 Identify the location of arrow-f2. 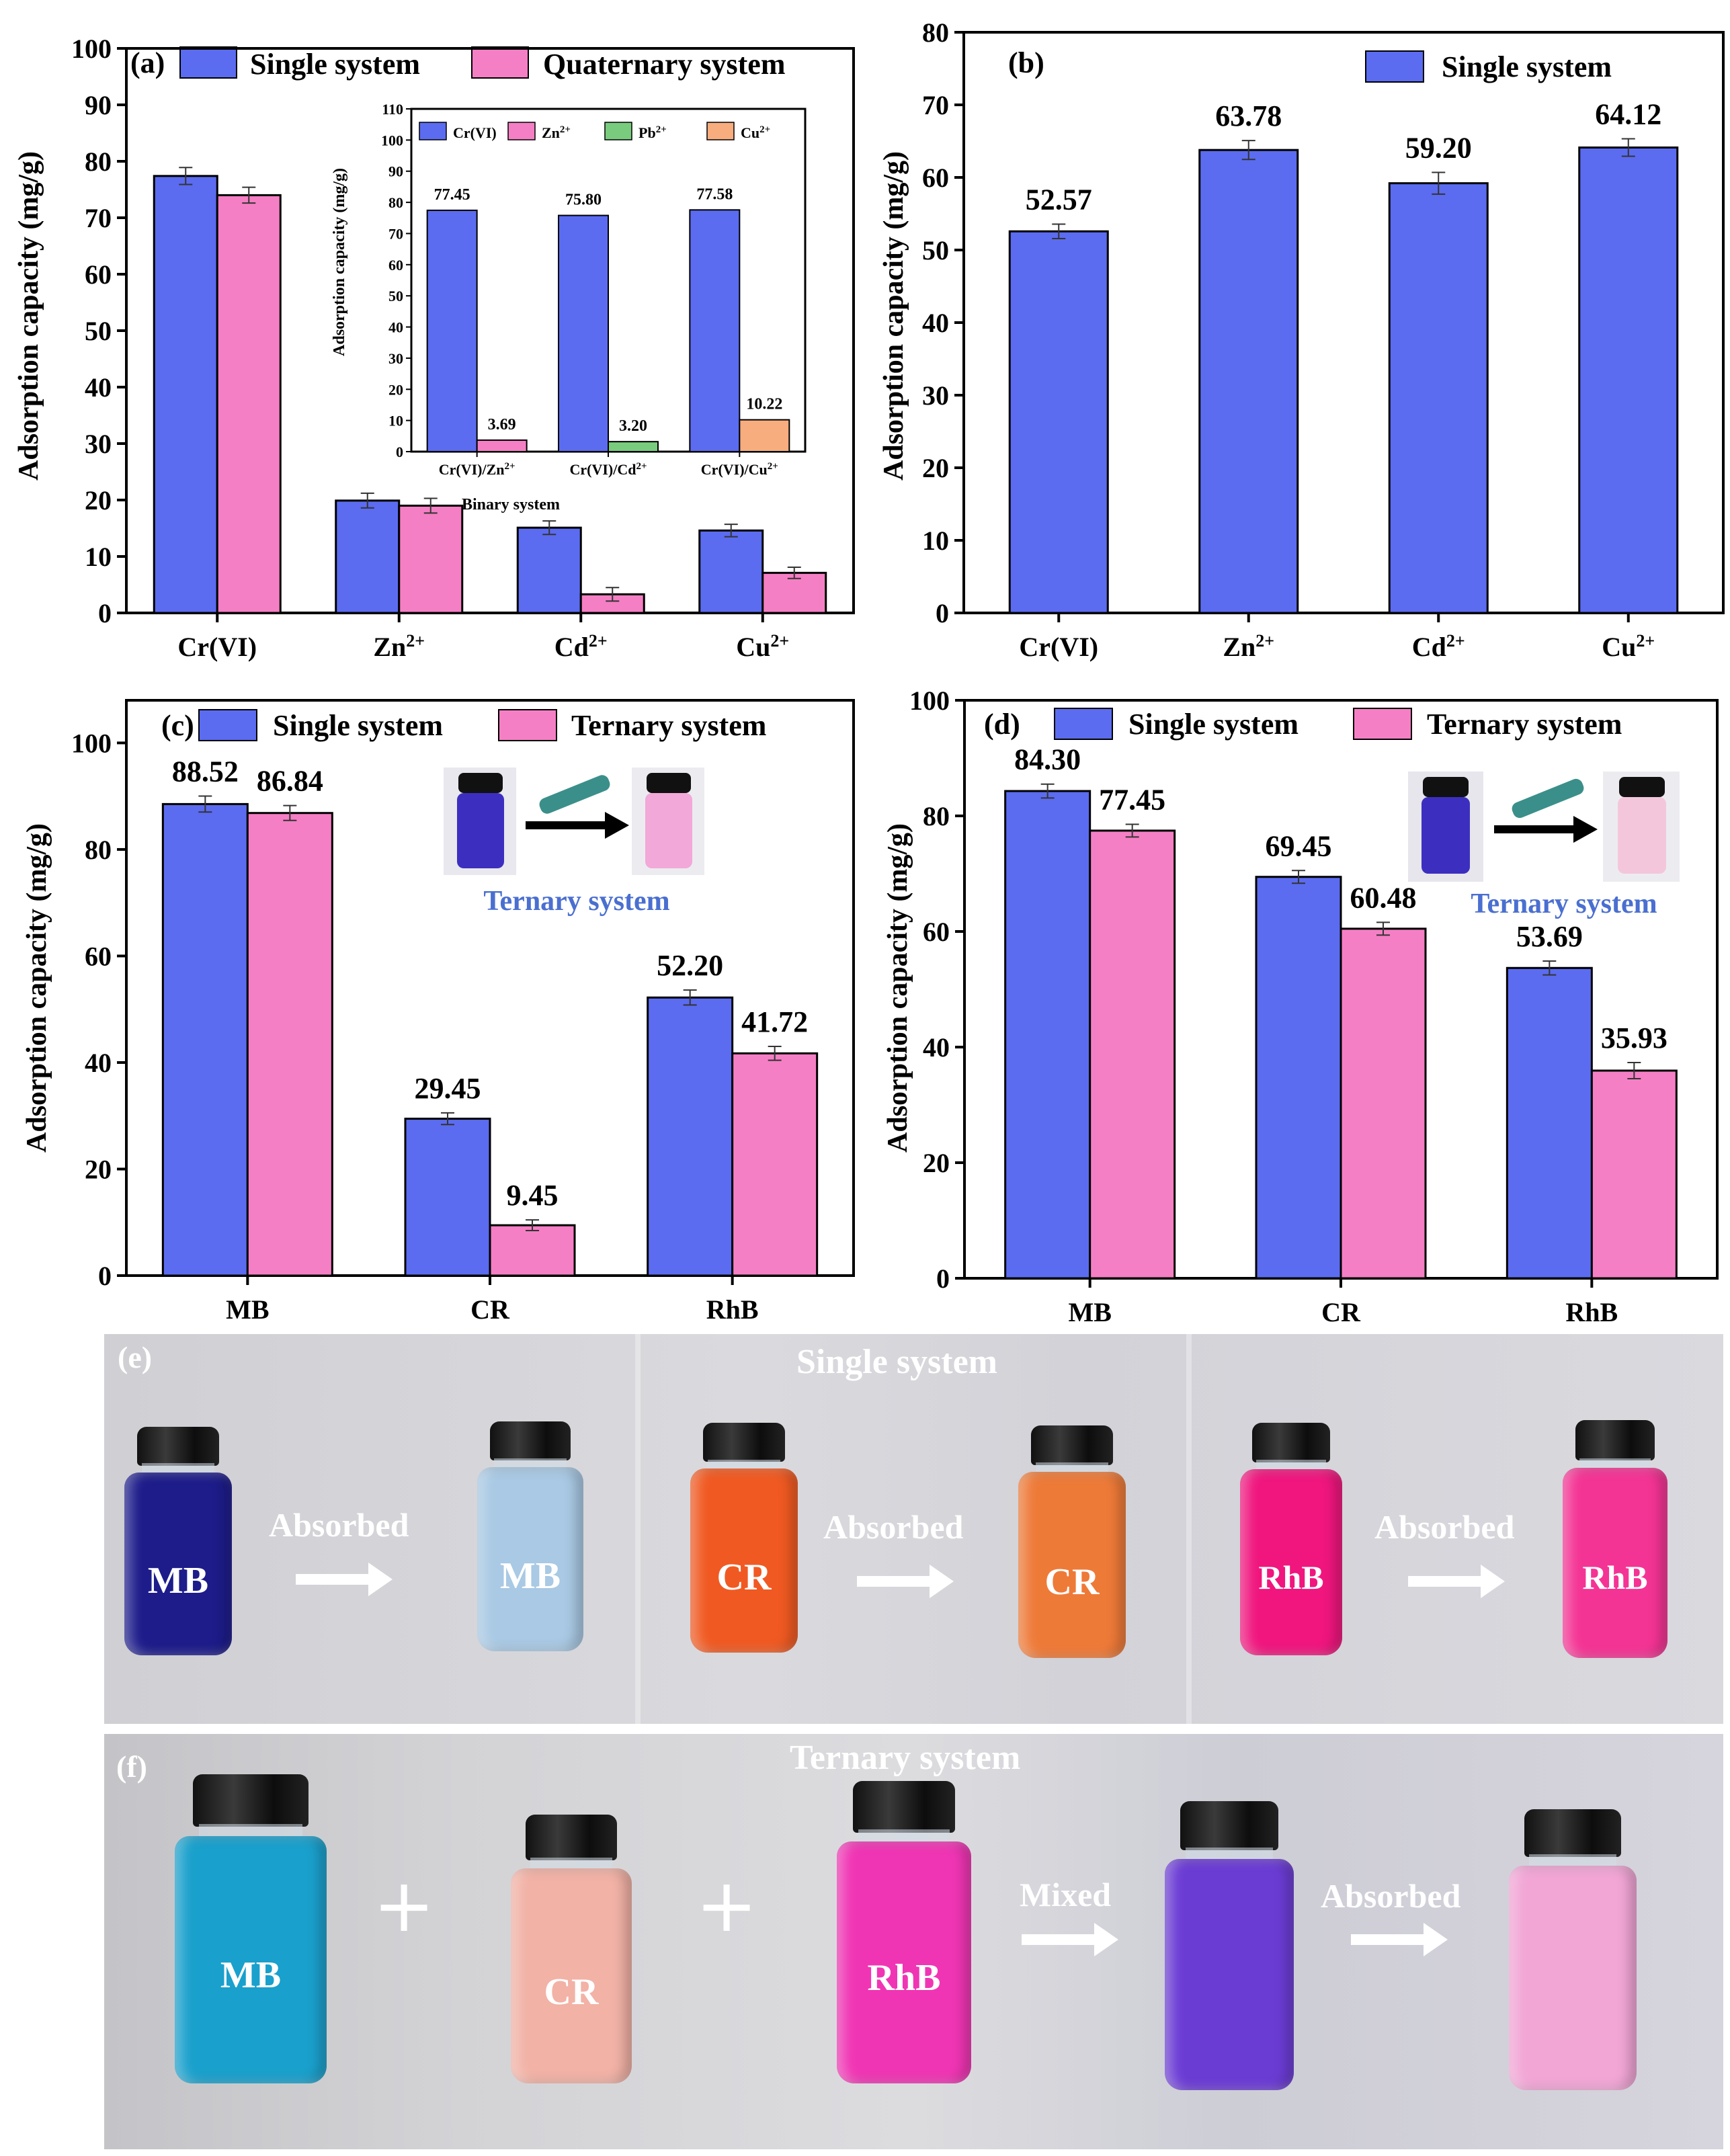
(1399, 1940).